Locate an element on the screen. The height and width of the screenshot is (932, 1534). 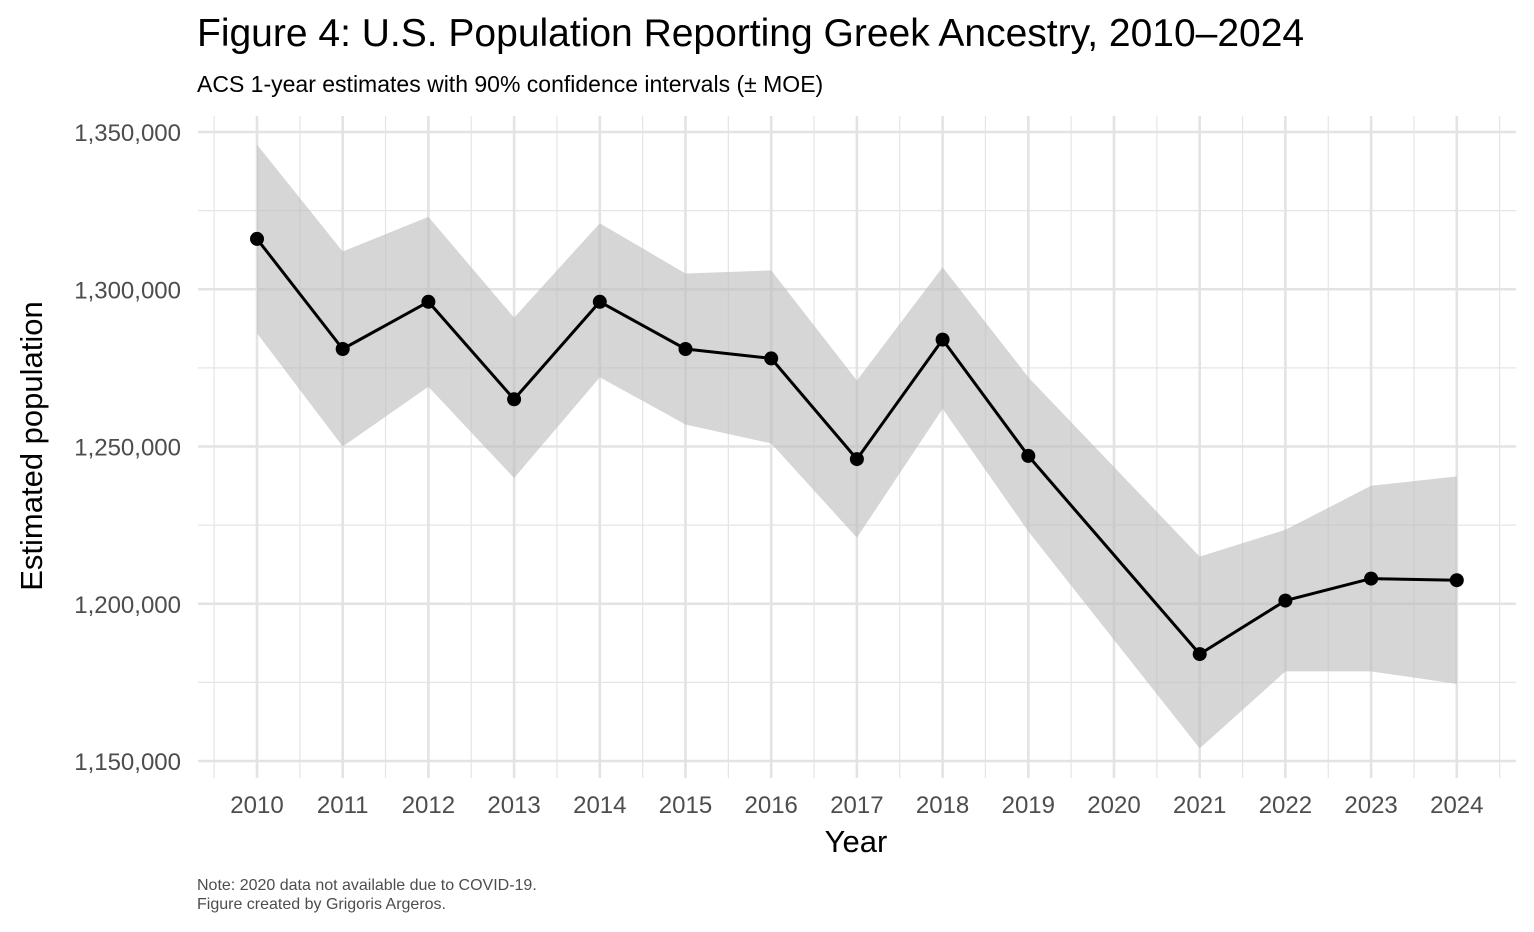
data-point-2014 is located at coordinates (599, 301).